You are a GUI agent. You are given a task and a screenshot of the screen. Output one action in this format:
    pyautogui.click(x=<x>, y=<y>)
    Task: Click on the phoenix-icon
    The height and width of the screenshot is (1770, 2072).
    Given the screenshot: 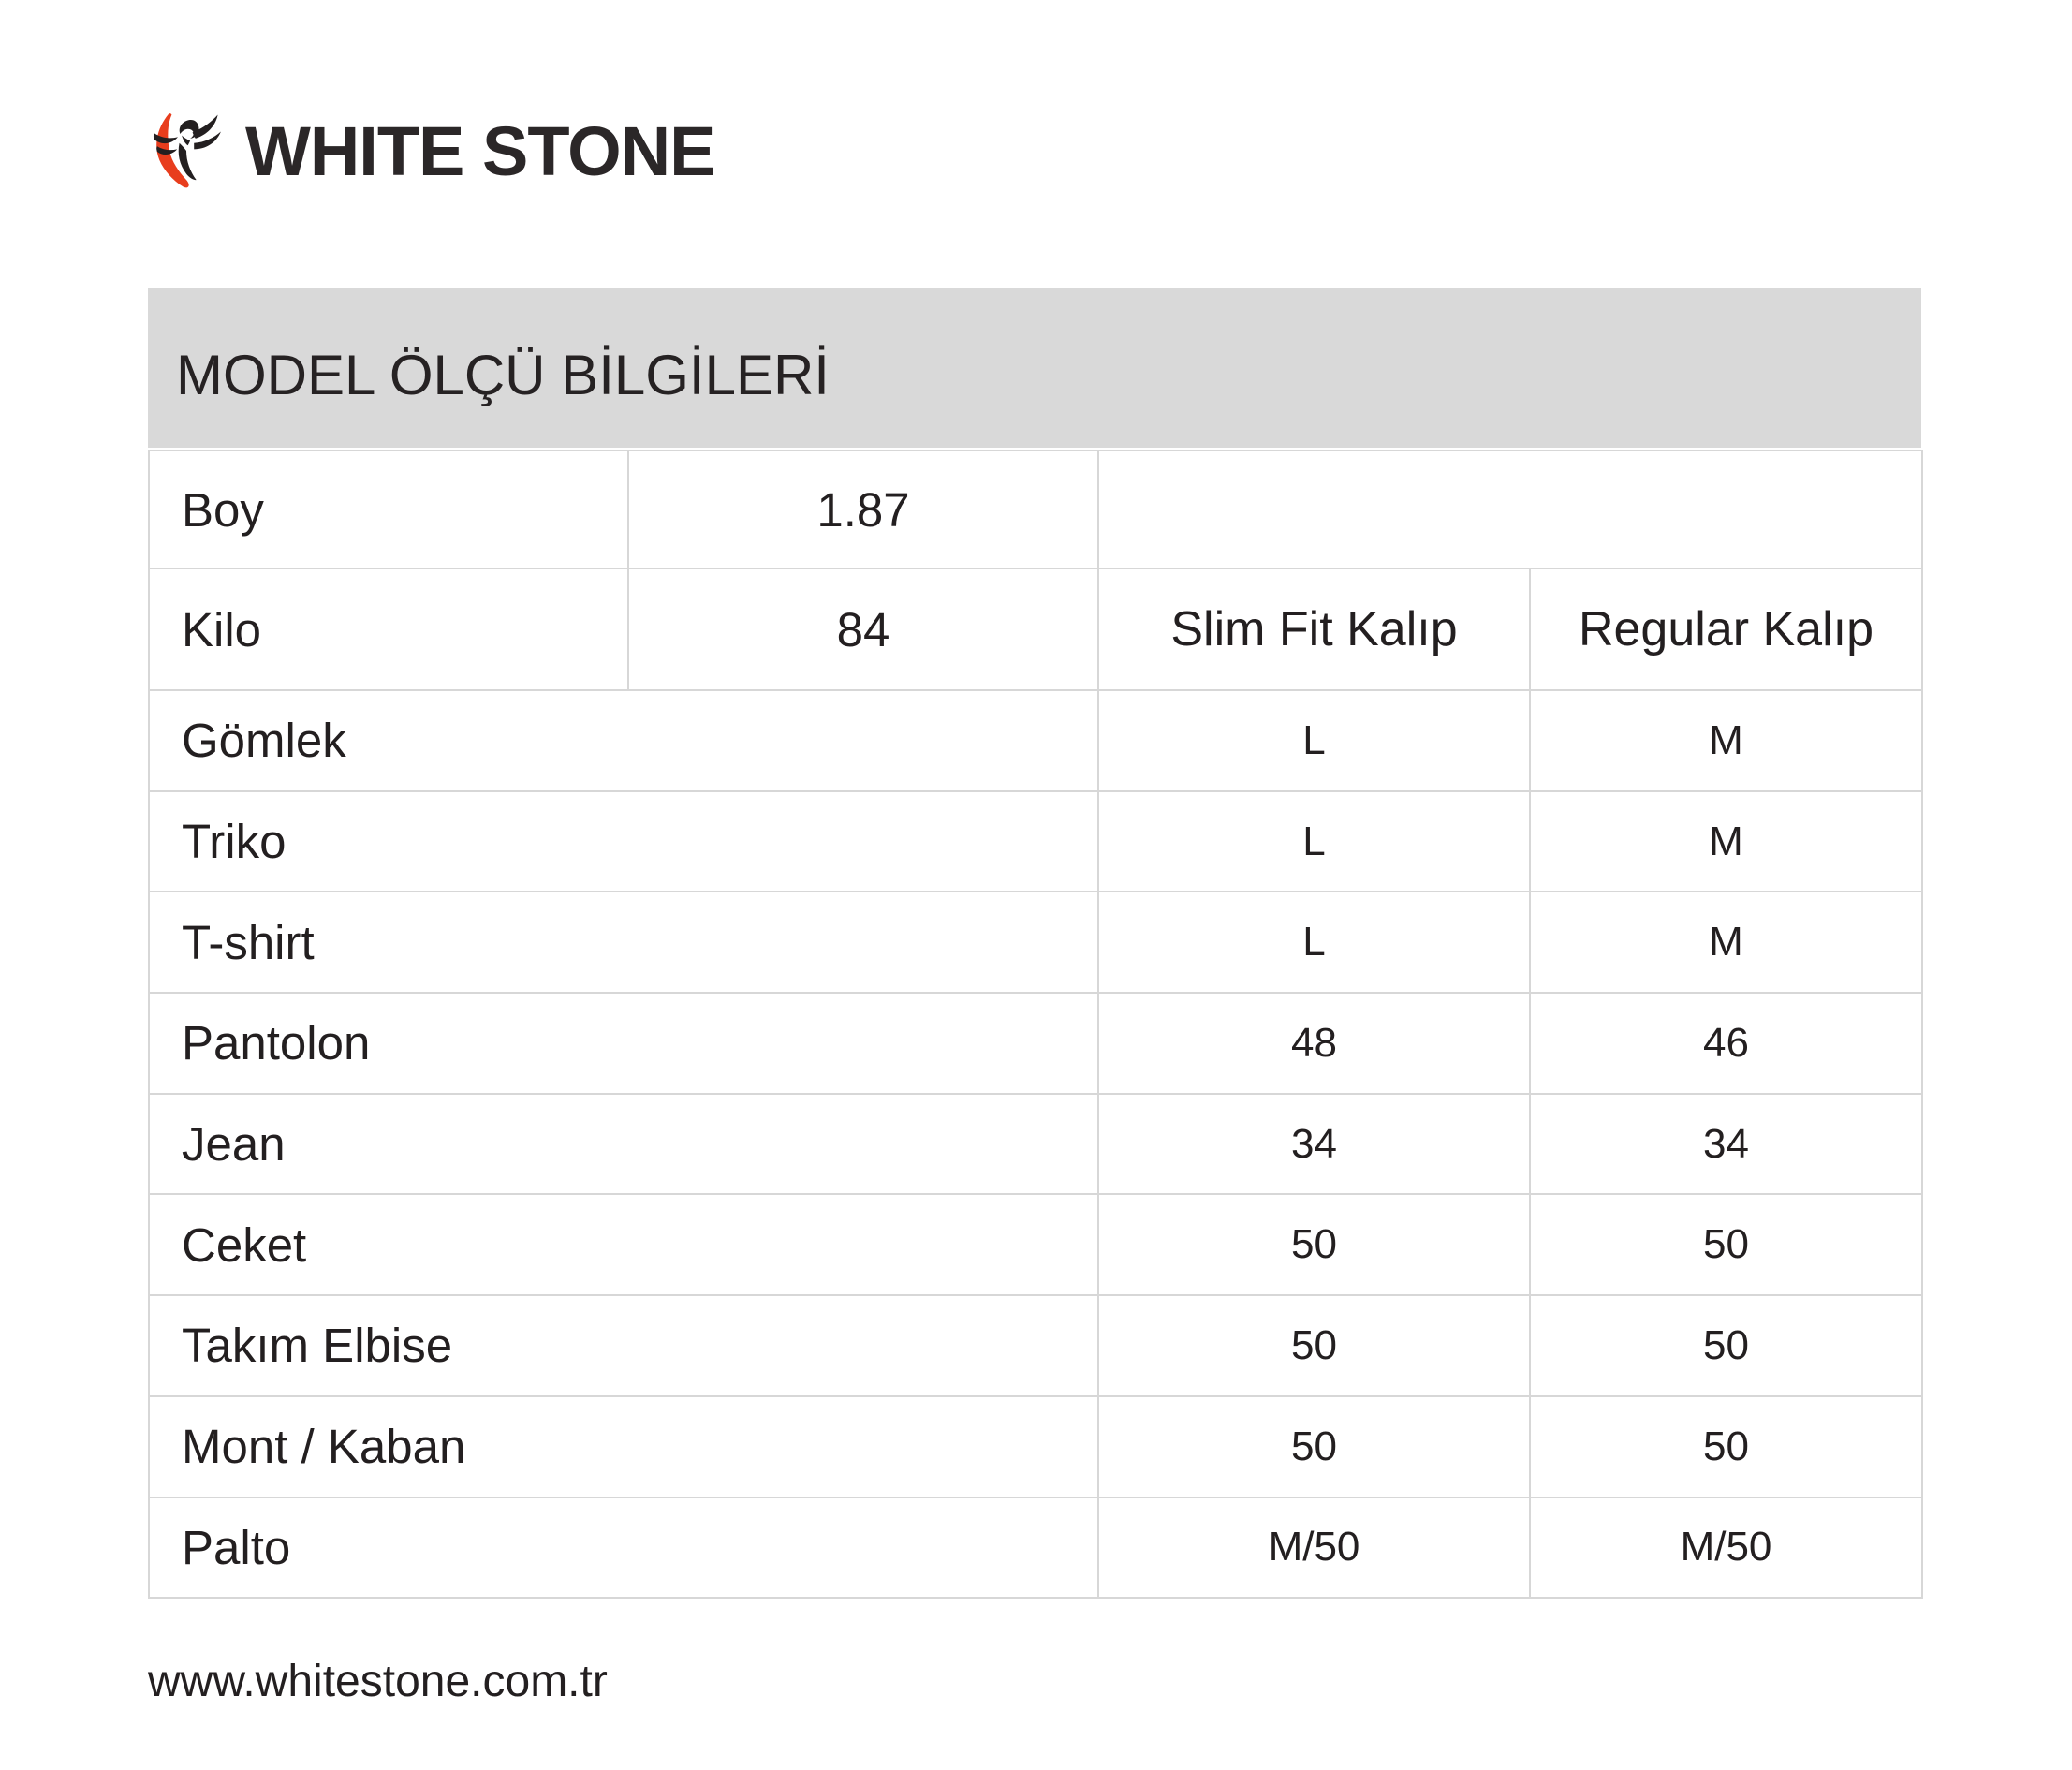 What is the action you would take?
    pyautogui.click(x=187, y=150)
    